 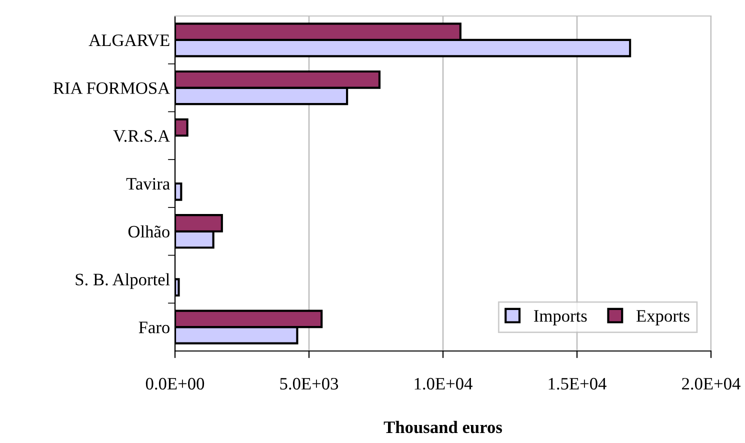 What do you see at coordinates (123, 281) in the screenshot?
I see `y-tick-label: S. B. Alportel` at bounding box center [123, 281].